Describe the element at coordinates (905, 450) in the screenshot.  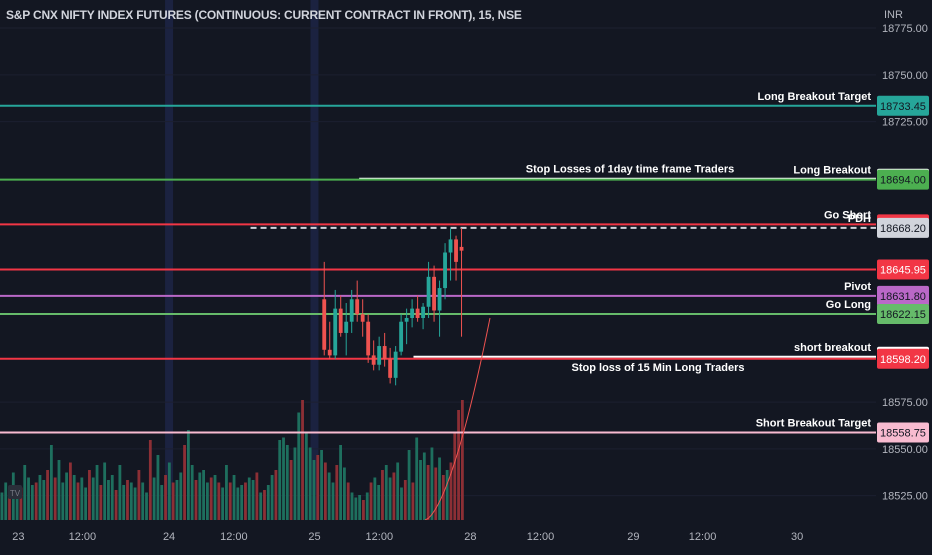
I see `price-tick: 18550.00` at that location.